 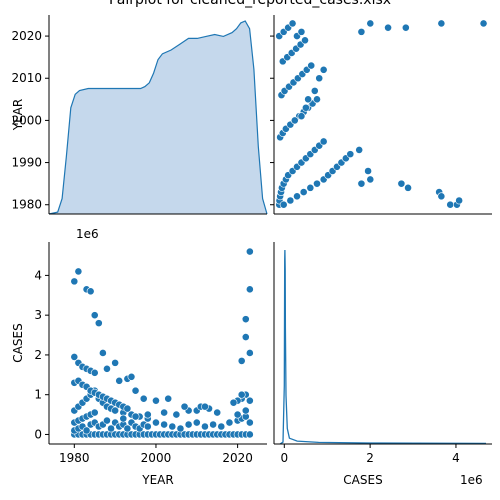 I want to click on chart-title: Pairplot for cleaned_reported_cases.xlsx, so click(x=250, y=4).